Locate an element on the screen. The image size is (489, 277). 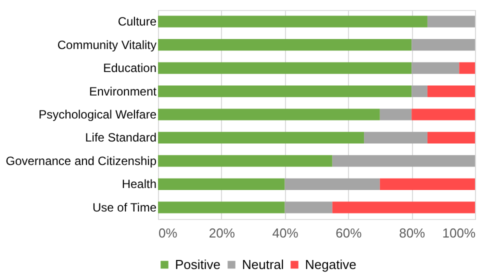
x-tick-label: 40% is located at coordinates (285, 233).